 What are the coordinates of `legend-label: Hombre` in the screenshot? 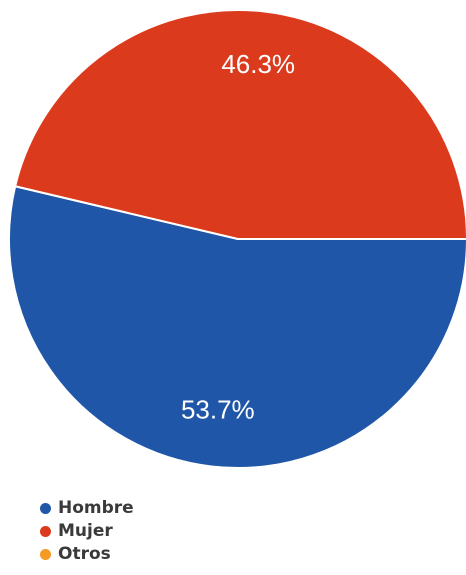 It's located at (96, 508).